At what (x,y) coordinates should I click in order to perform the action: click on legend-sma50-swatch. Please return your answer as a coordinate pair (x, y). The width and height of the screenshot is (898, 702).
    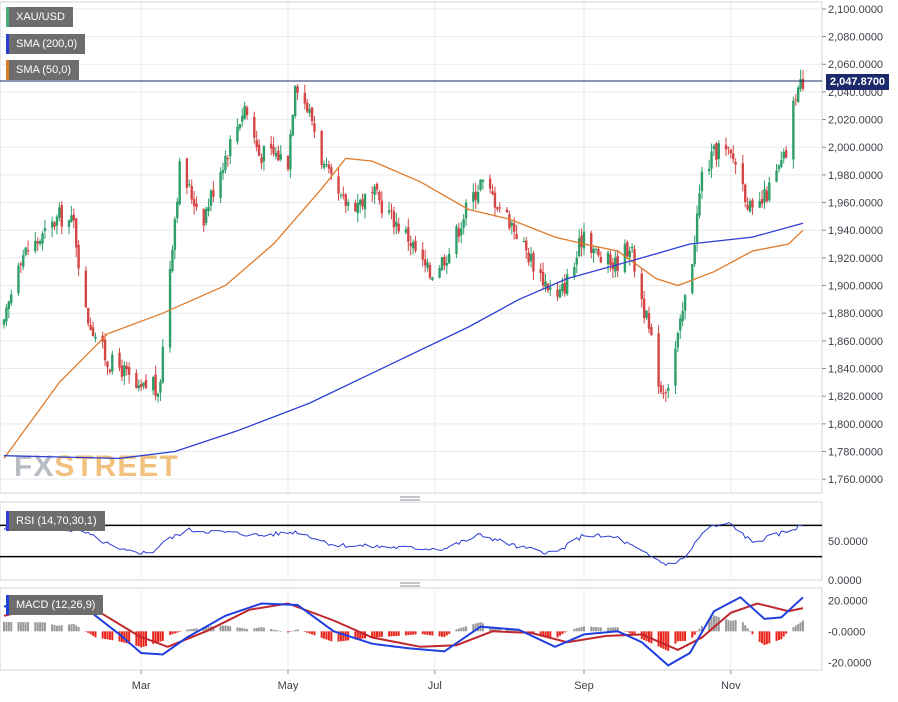
    Looking at the image, I should click on (7, 70).